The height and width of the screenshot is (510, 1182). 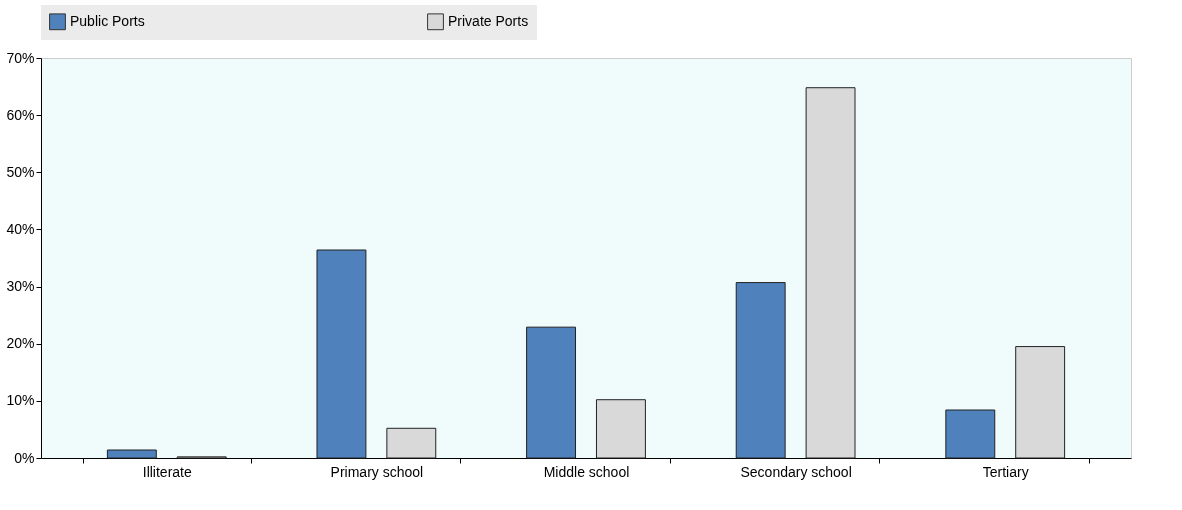 I want to click on x-tick-label: Illiterate, so click(x=167, y=471).